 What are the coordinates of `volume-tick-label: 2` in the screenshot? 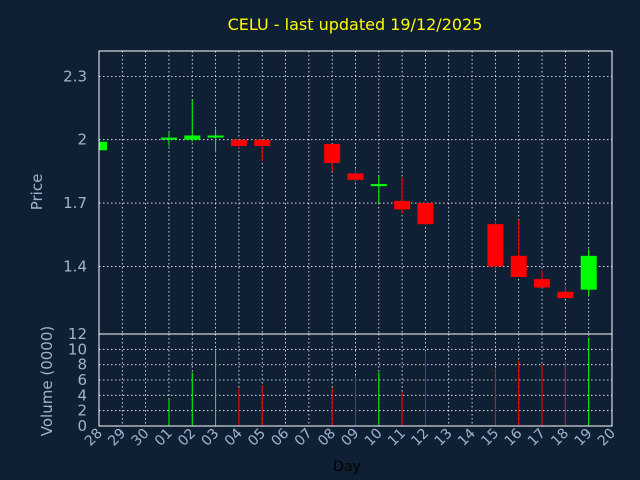 It's located at (82, 411).